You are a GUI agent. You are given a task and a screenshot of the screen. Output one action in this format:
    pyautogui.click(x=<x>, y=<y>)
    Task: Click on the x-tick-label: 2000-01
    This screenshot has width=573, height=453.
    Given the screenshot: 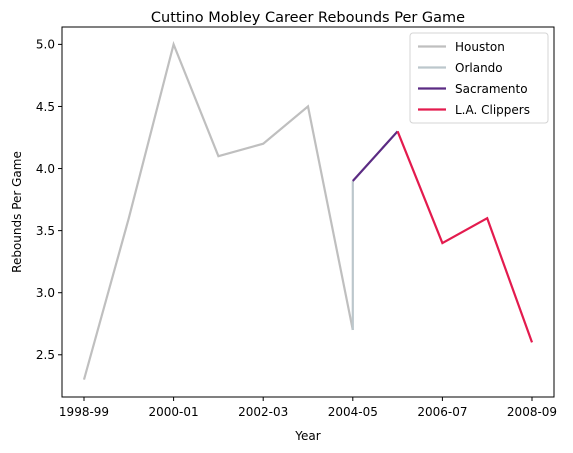 What is the action you would take?
    pyautogui.click(x=174, y=412)
    